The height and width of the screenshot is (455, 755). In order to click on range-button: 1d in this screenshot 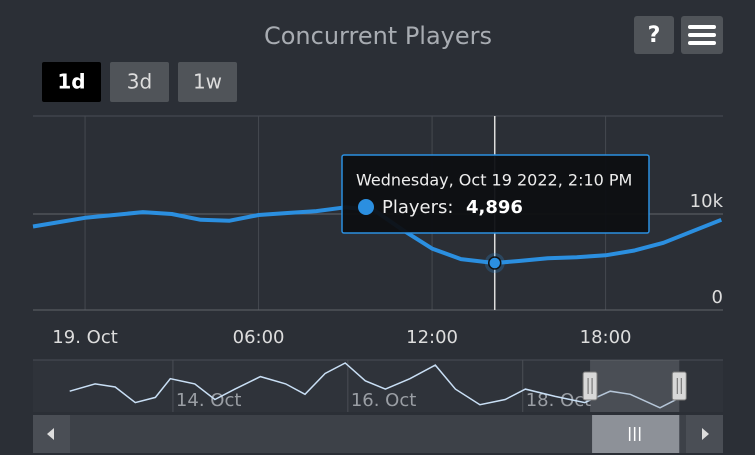, I will do `click(71, 82)`.